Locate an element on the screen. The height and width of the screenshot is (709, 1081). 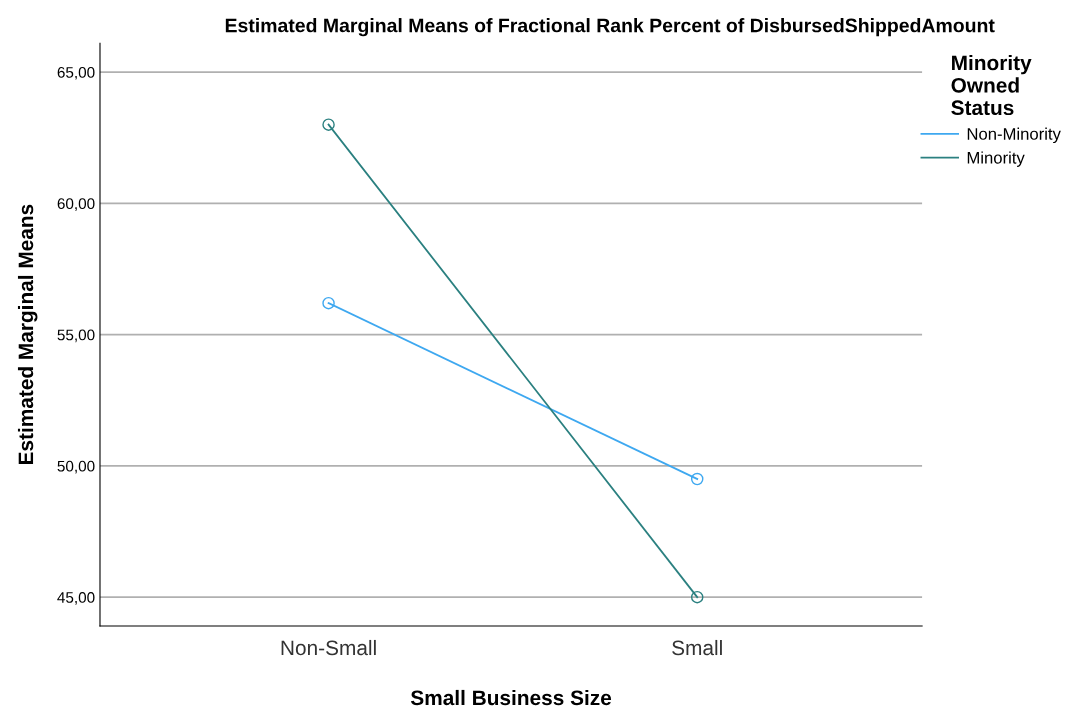
y-axis-title: Estimated Marginal Means is located at coordinates (27, 334).